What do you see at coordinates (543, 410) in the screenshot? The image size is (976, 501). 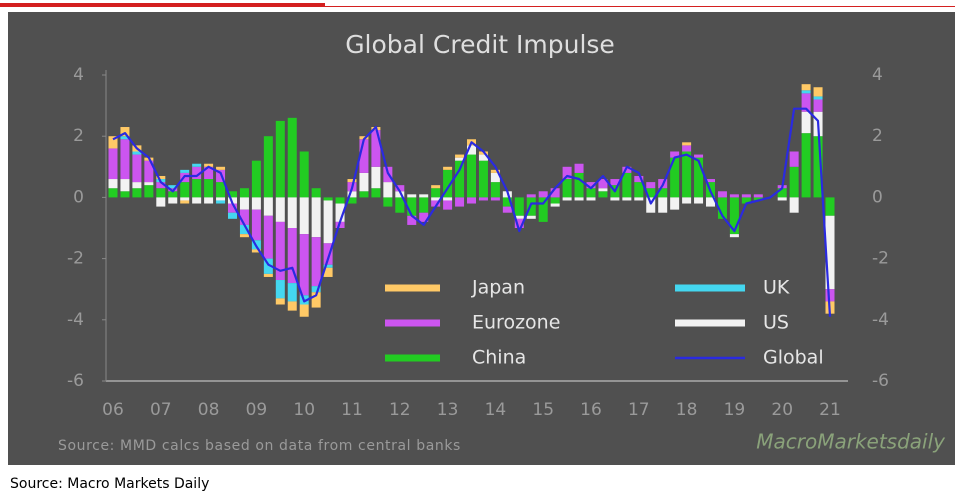 I see `x-tick-label: 15` at bounding box center [543, 410].